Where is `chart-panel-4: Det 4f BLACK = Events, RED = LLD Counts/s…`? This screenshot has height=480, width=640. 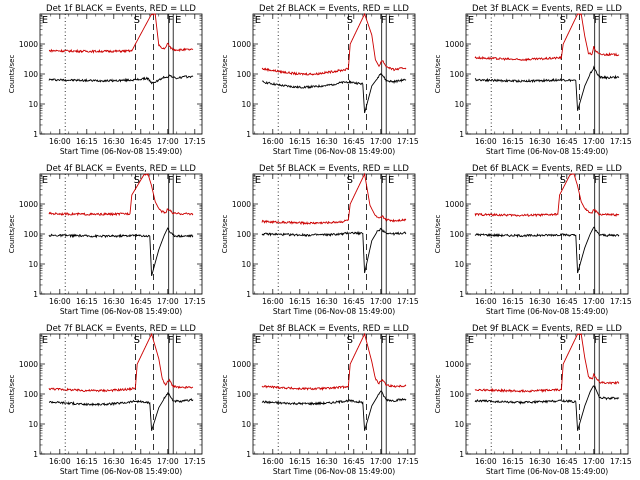 chart-panel-4: Det 4f BLACK = Events, RED = LLD Counts/s… is located at coordinates (107, 240).